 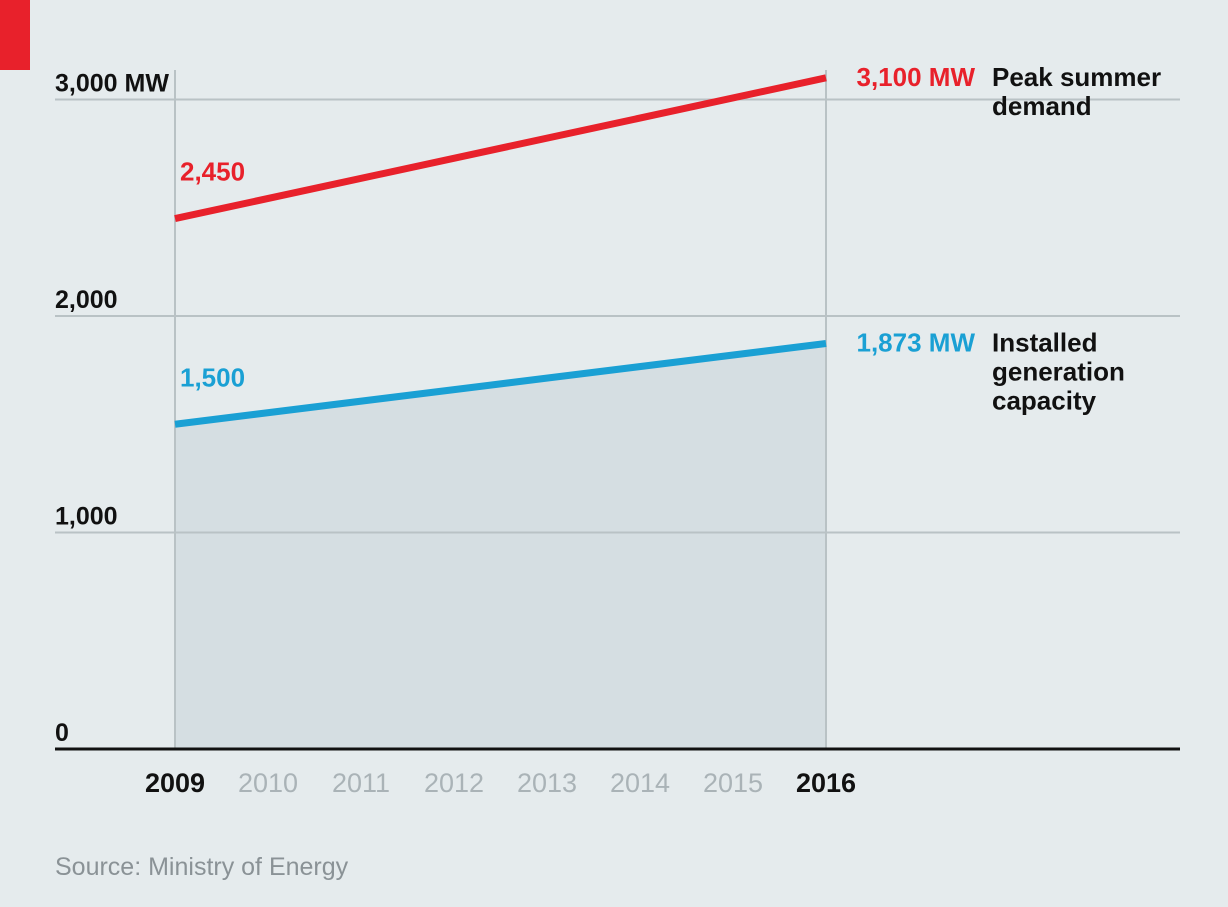 What do you see at coordinates (500, 384) in the screenshot?
I see `series-line-capacity` at bounding box center [500, 384].